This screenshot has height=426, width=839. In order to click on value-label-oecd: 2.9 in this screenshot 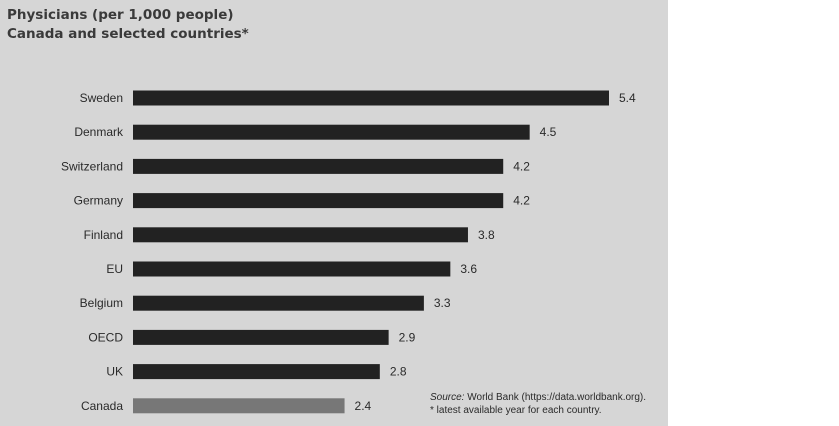, I will do `click(407, 337)`.